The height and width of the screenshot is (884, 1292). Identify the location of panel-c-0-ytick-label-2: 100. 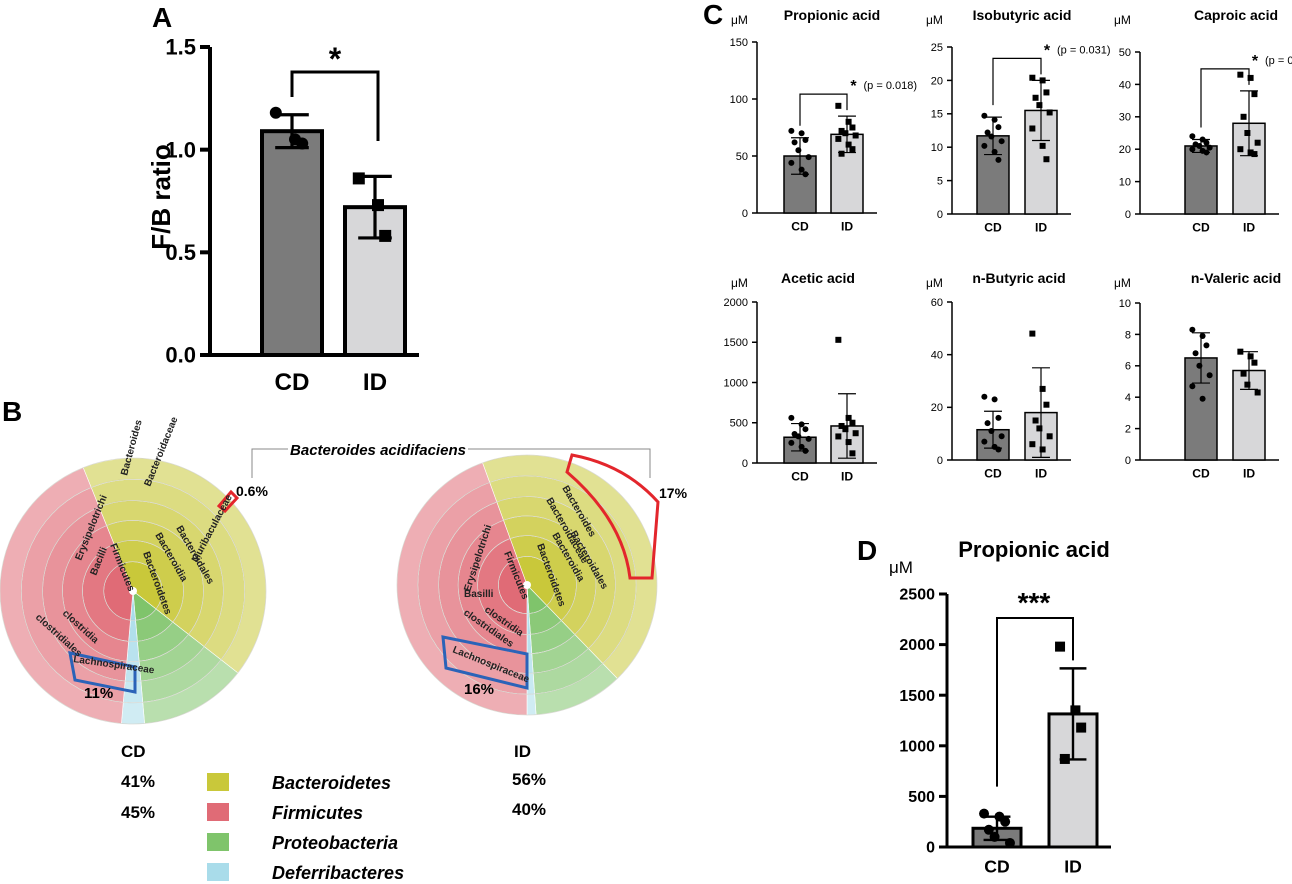
(739, 100).